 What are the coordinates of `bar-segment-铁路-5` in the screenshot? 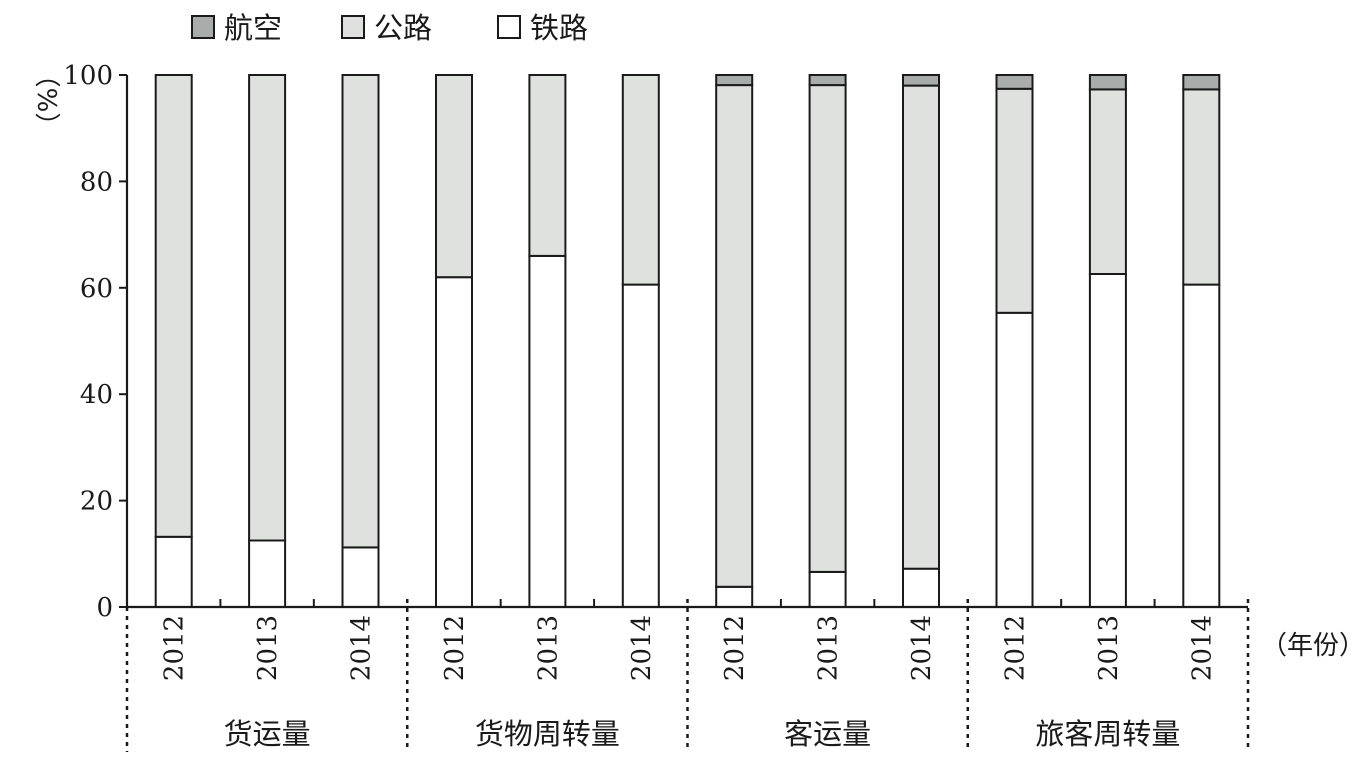 It's located at (640, 445).